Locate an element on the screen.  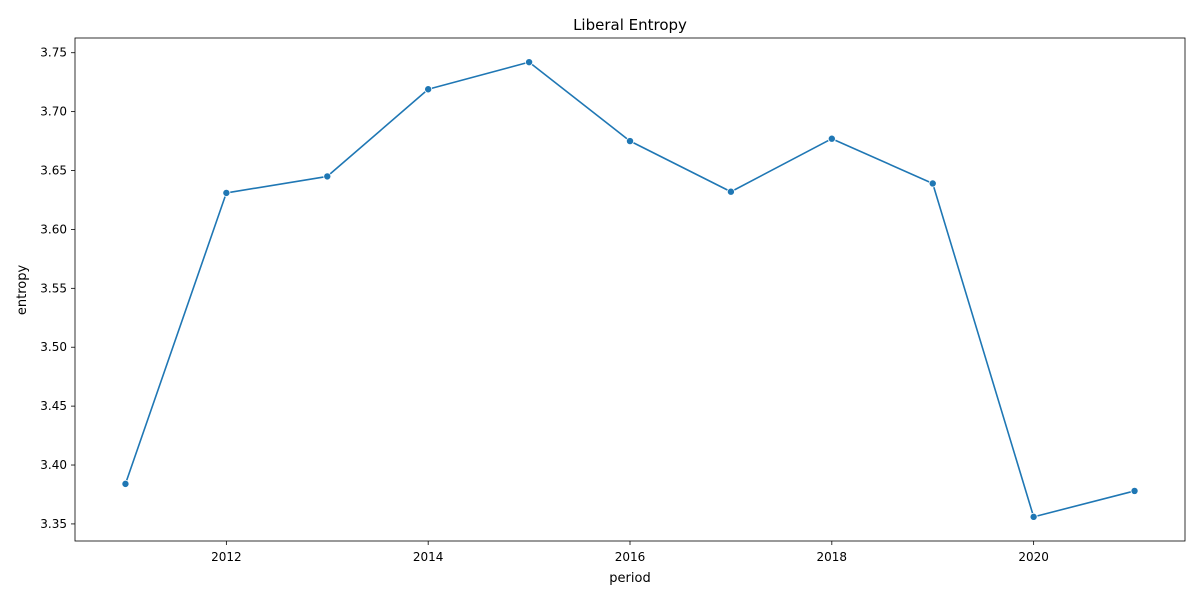
y-tick-label: 3.55 is located at coordinates (53, 288).